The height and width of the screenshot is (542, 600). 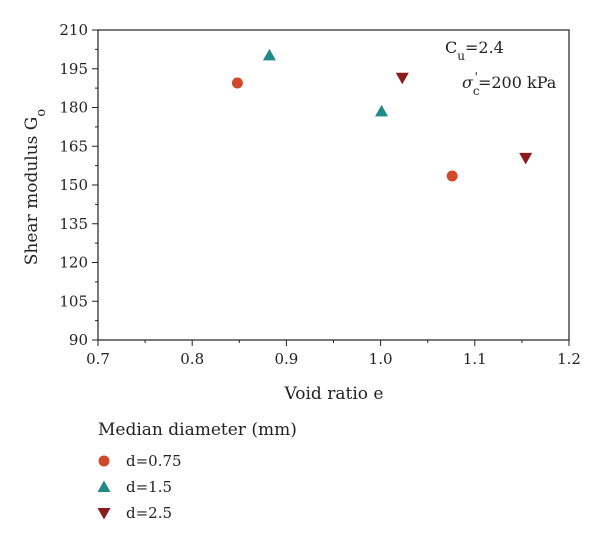 What do you see at coordinates (35, 187) in the screenshot?
I see `y-axis-title: Shear modulus Go` at bounding box center [35, 187].